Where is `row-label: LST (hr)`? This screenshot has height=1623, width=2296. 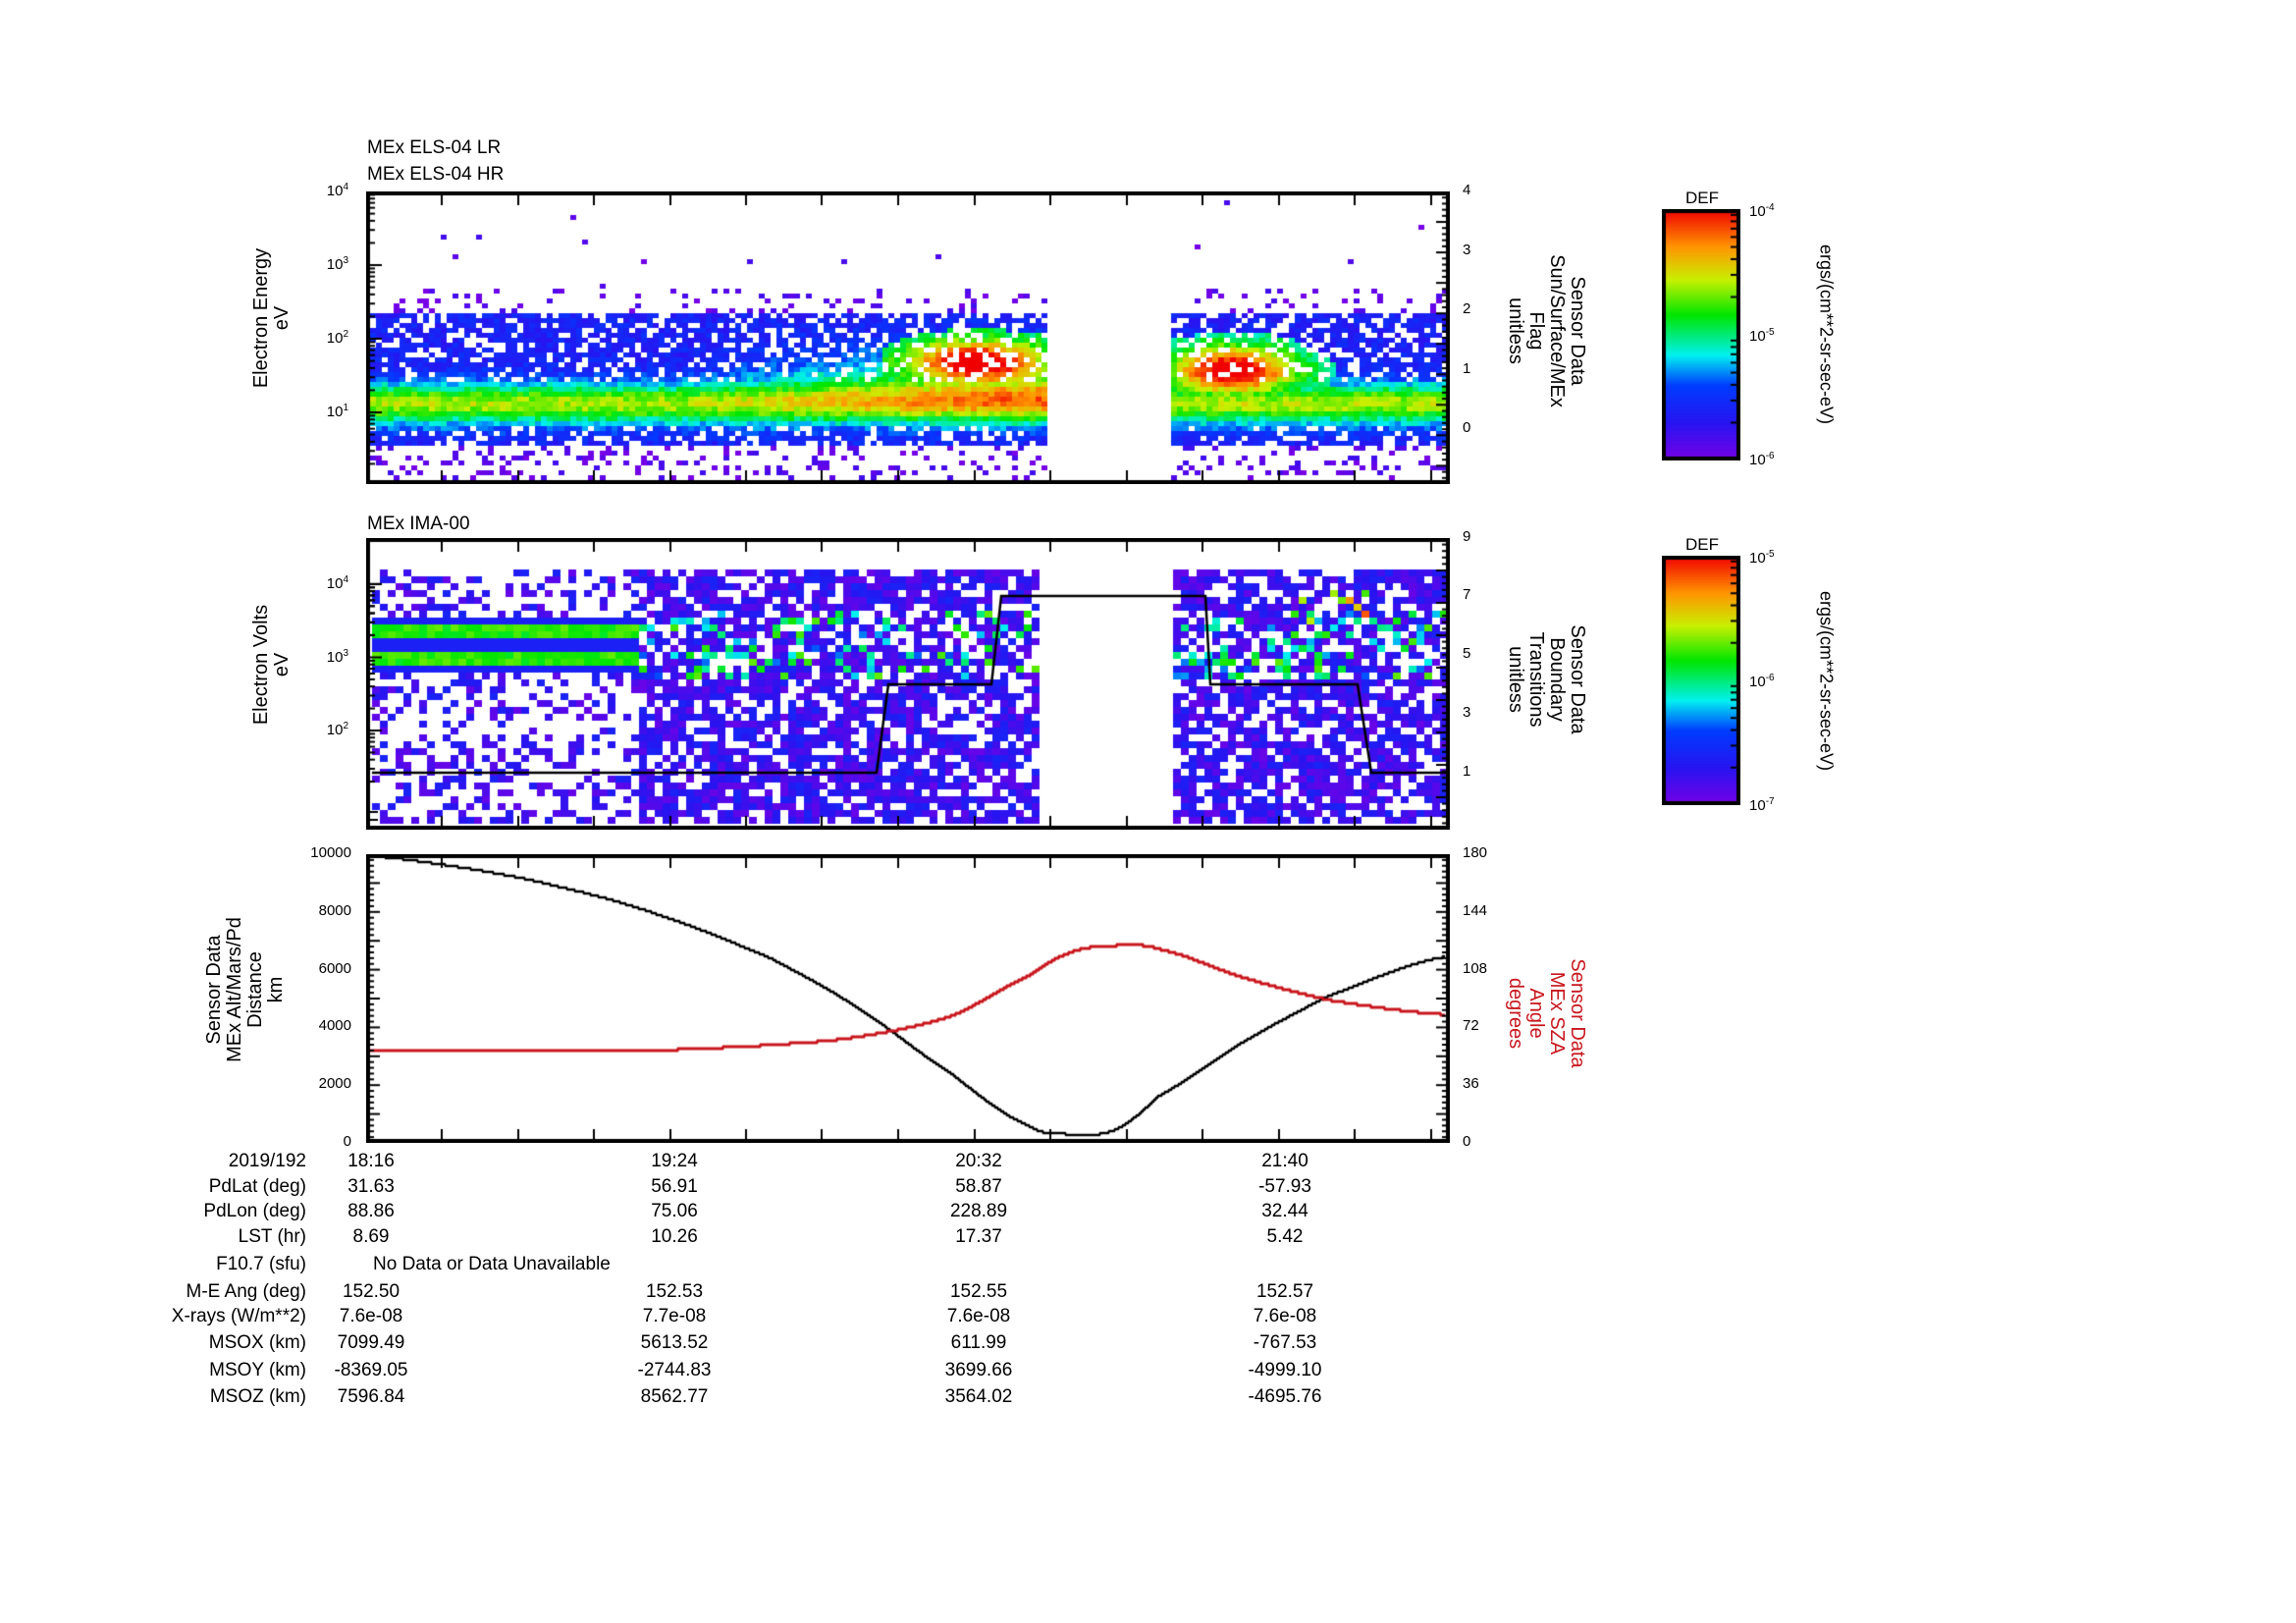 row-label: LST (hr) is located at coordinates (272, 1236).